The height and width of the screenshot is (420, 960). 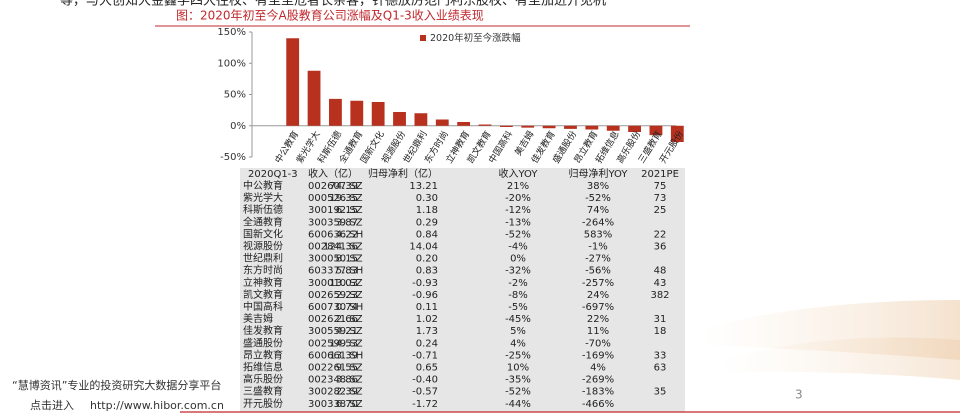 I want to click on table-cell: -20%, so click(x=518, y=198).